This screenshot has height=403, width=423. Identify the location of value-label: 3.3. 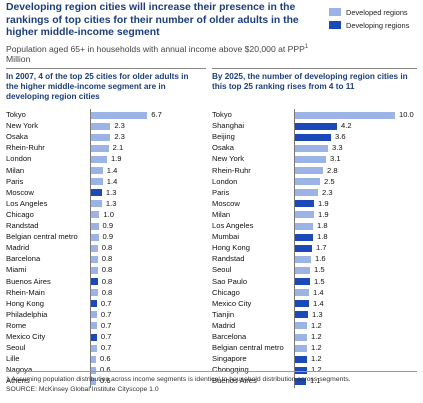
(337, 148).